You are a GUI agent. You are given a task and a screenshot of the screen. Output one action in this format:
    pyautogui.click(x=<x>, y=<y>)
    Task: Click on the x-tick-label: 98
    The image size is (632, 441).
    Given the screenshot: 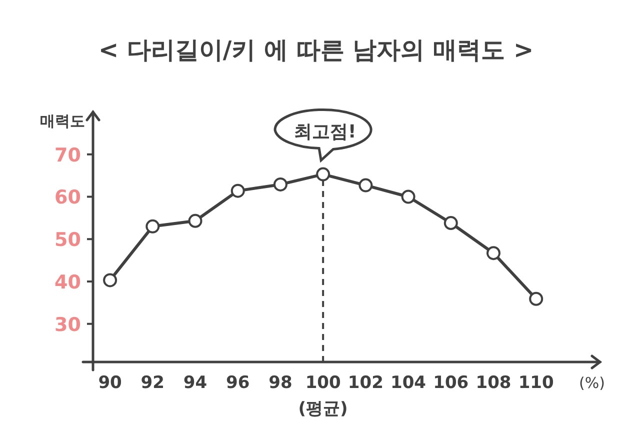 What is the action you would take?
    pyautogui.click(x=280, y=383)
    